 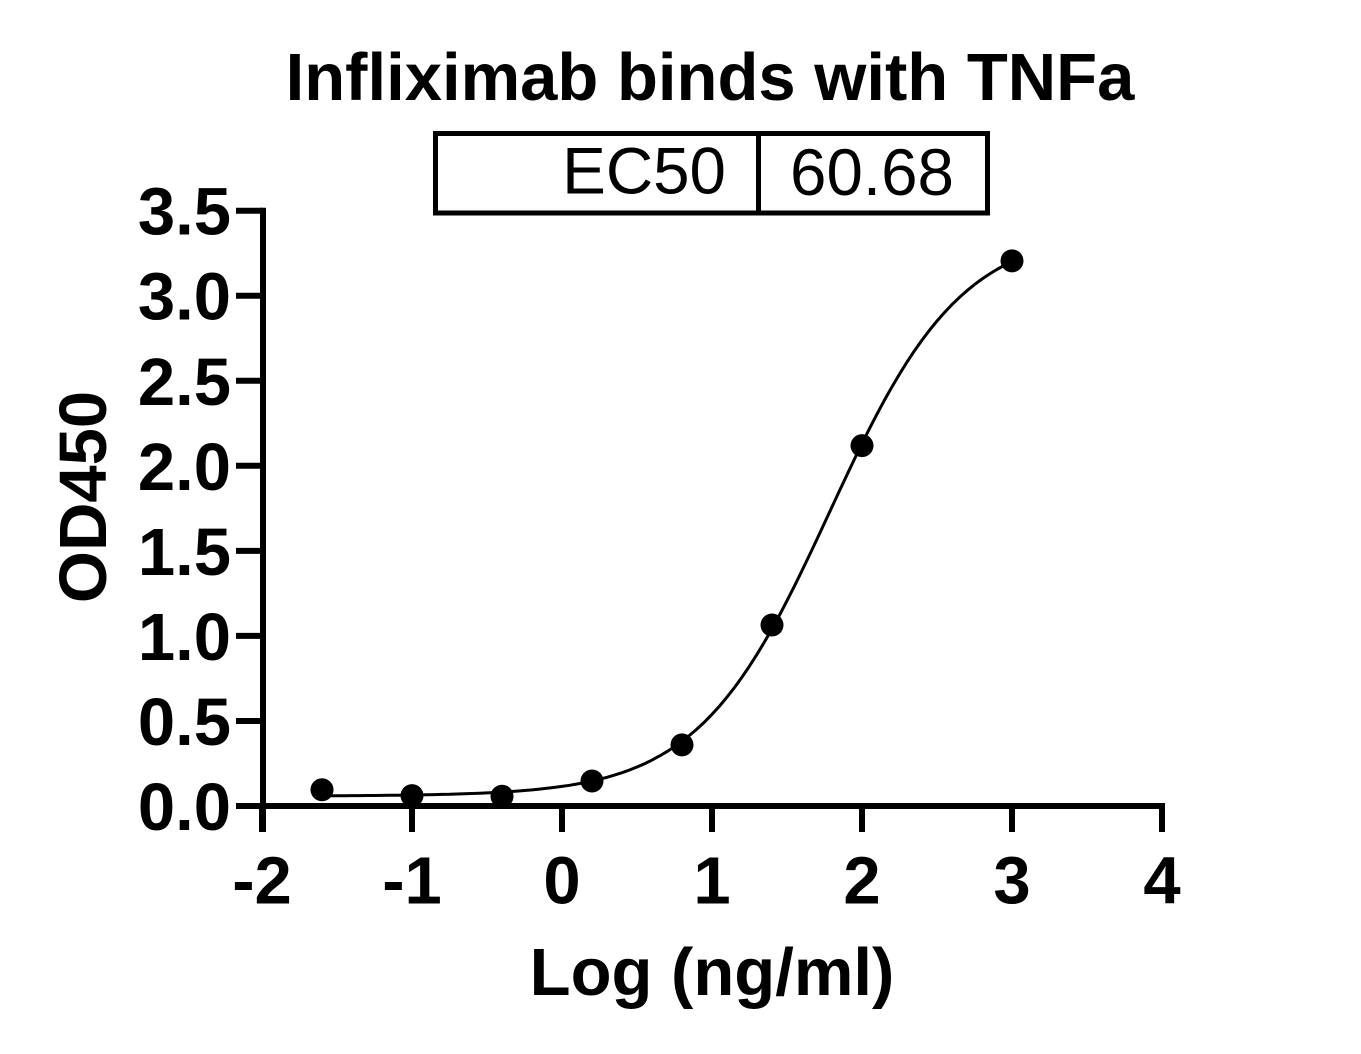 What do you see at coordinates (83, 497) in the screenshot?
I see `svg-text: OD450` at bounding box center [83, 497].